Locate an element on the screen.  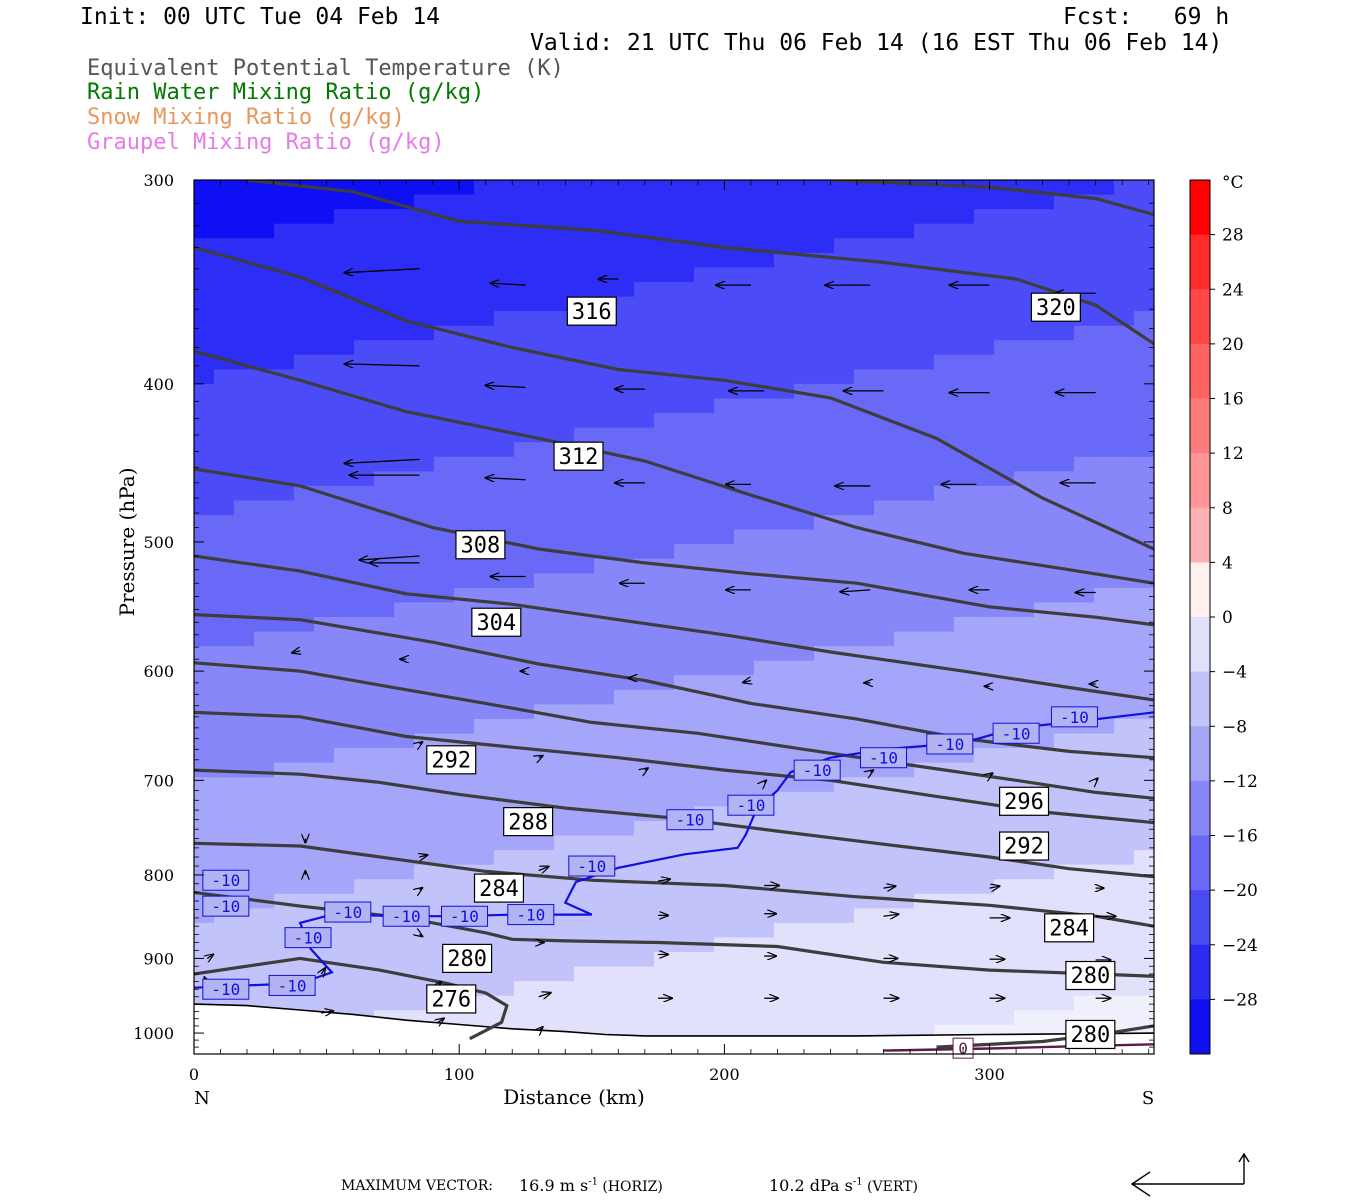
isotherm-label: -10 is located at coordinates (406, 916).